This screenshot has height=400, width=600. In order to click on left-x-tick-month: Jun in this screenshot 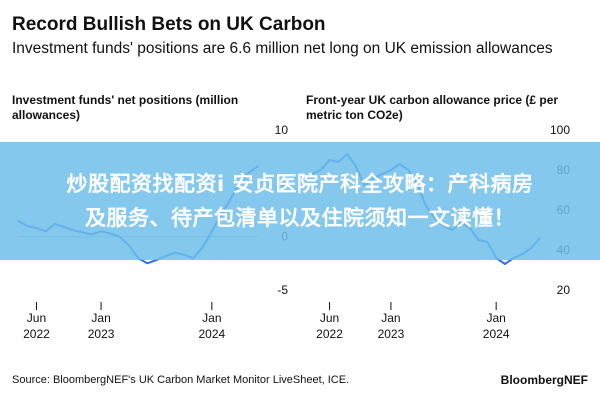, I will do `click(36, 318)`.